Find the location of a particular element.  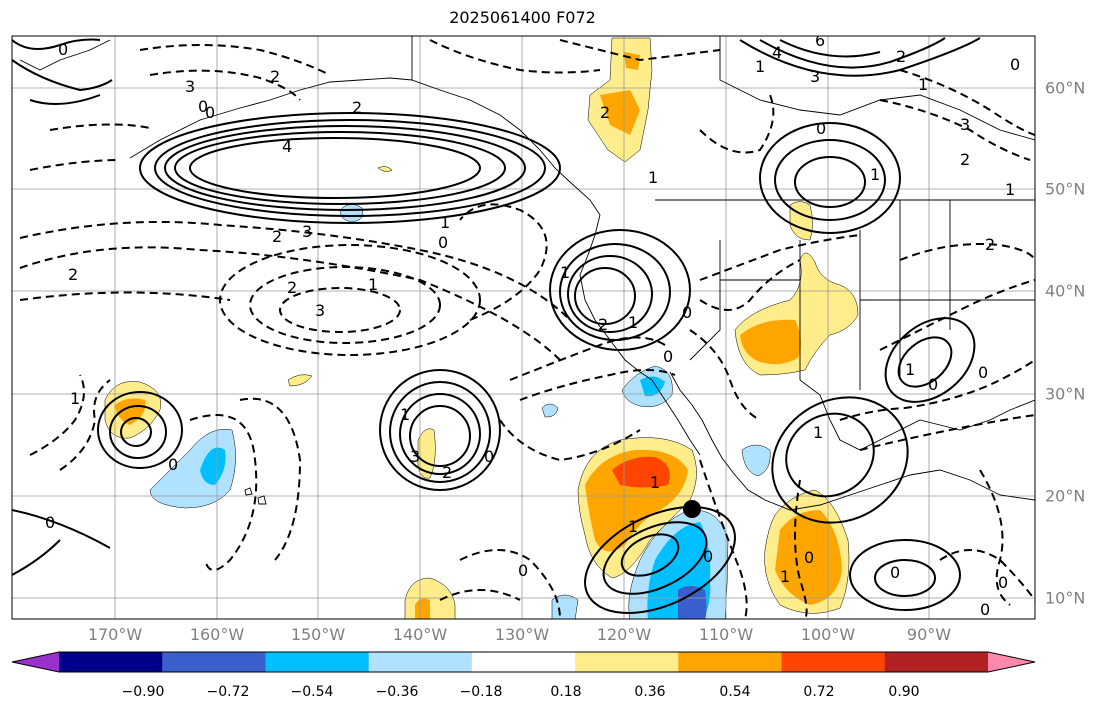

colorbar-tick-label: −0.54 is located at coordinates (312, 692).